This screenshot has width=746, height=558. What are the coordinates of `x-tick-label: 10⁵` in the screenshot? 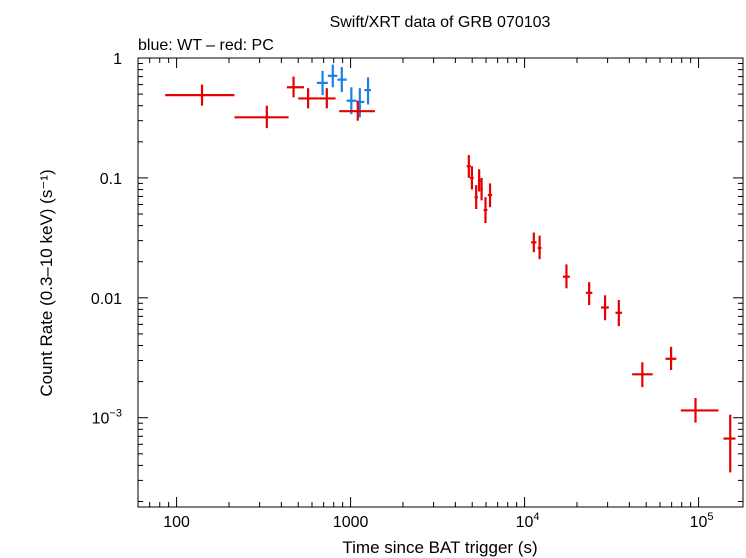 It's located at (702, 521).